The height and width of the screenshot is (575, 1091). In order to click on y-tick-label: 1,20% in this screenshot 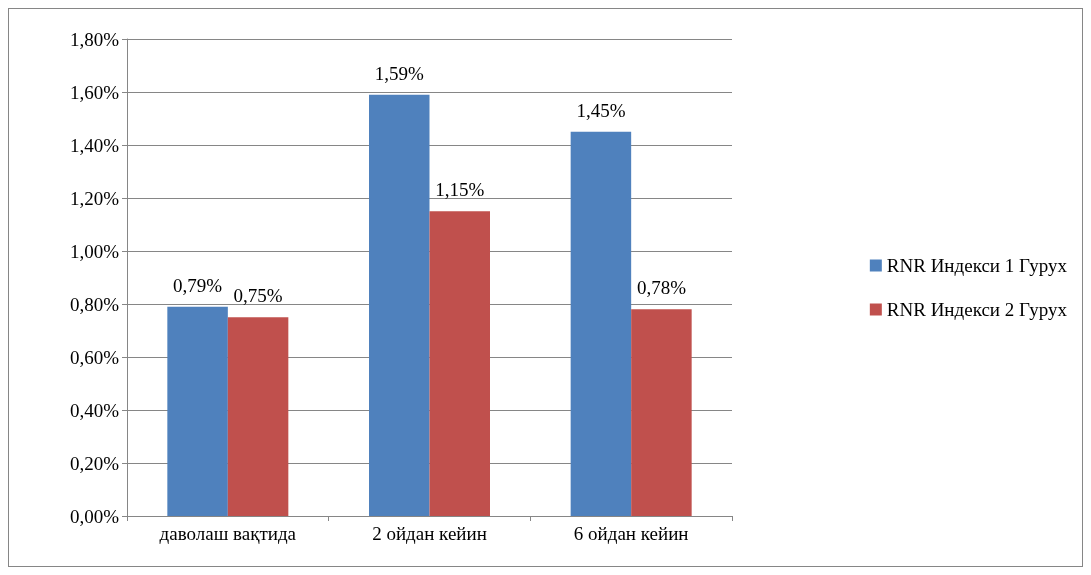, I will do `click(94, 198)`.